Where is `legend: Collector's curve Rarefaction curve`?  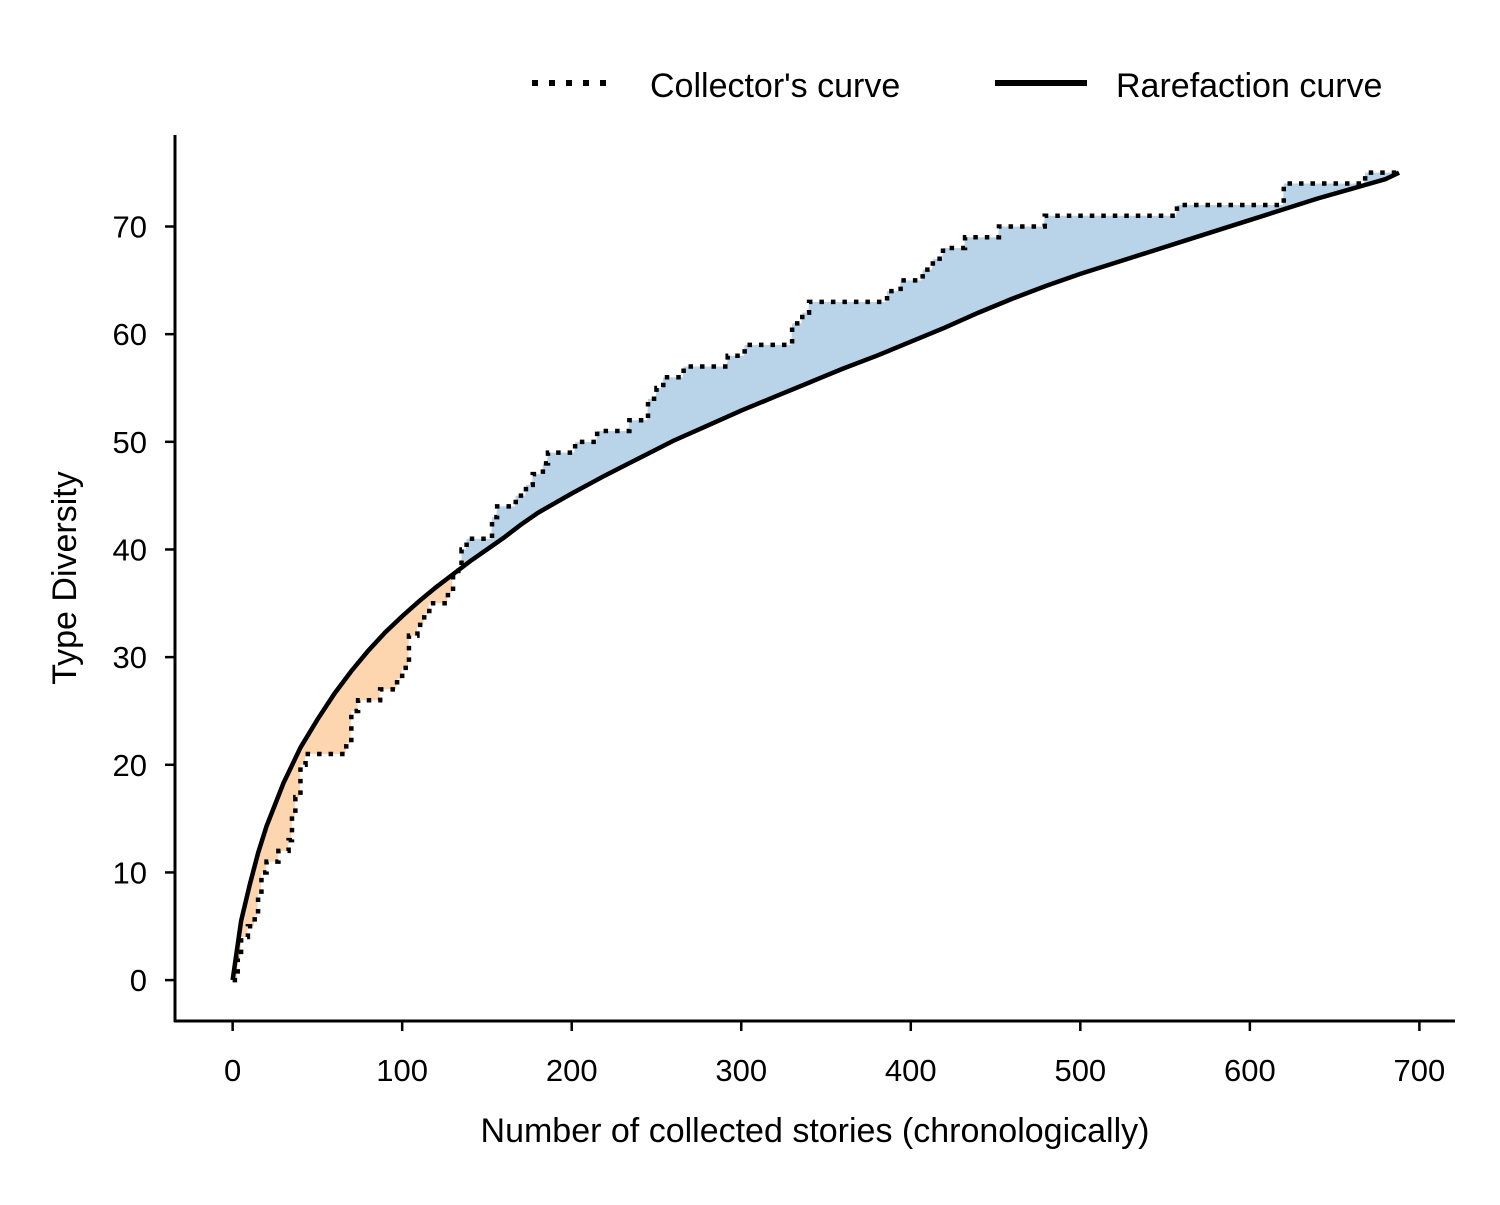
legend: Collector's curve Rarefaction curve is located at coordinates (957, 86).